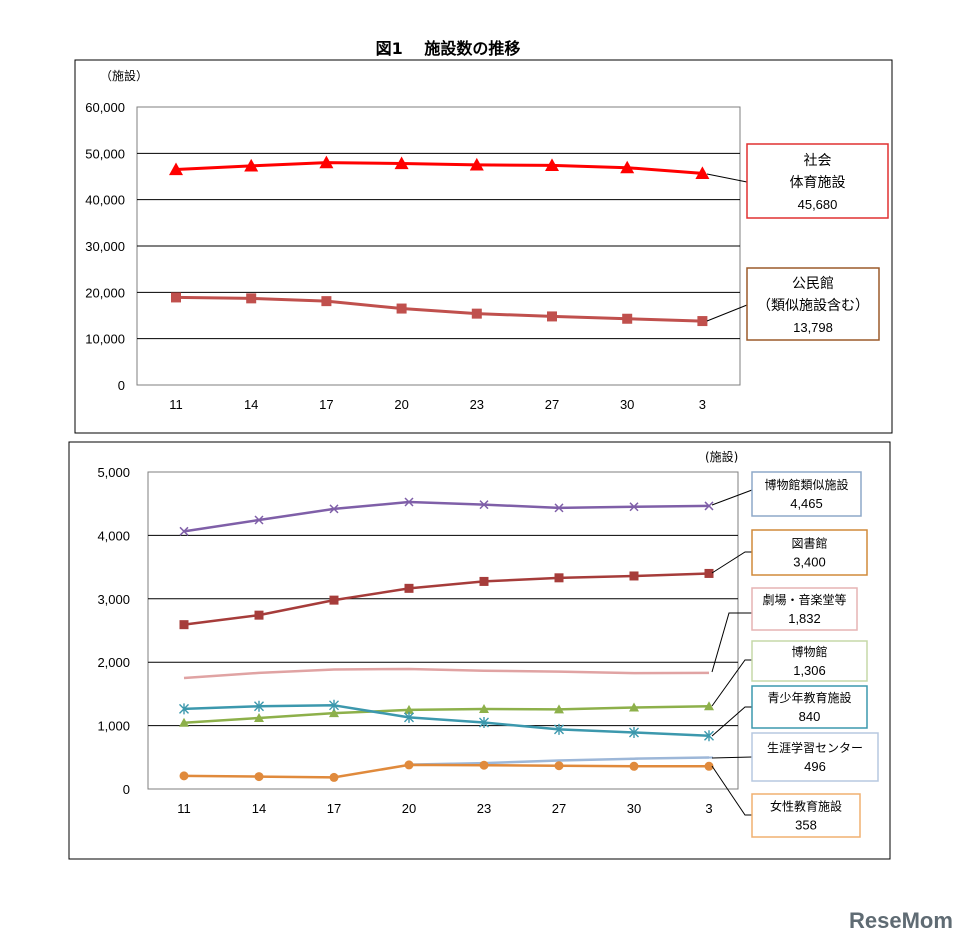 Image resolution: width=963 pixels, height=947 pixels. Describe the element at coordinates (809, 651) in the screenshot. I see `series-name-museum: 博物館` at that location.